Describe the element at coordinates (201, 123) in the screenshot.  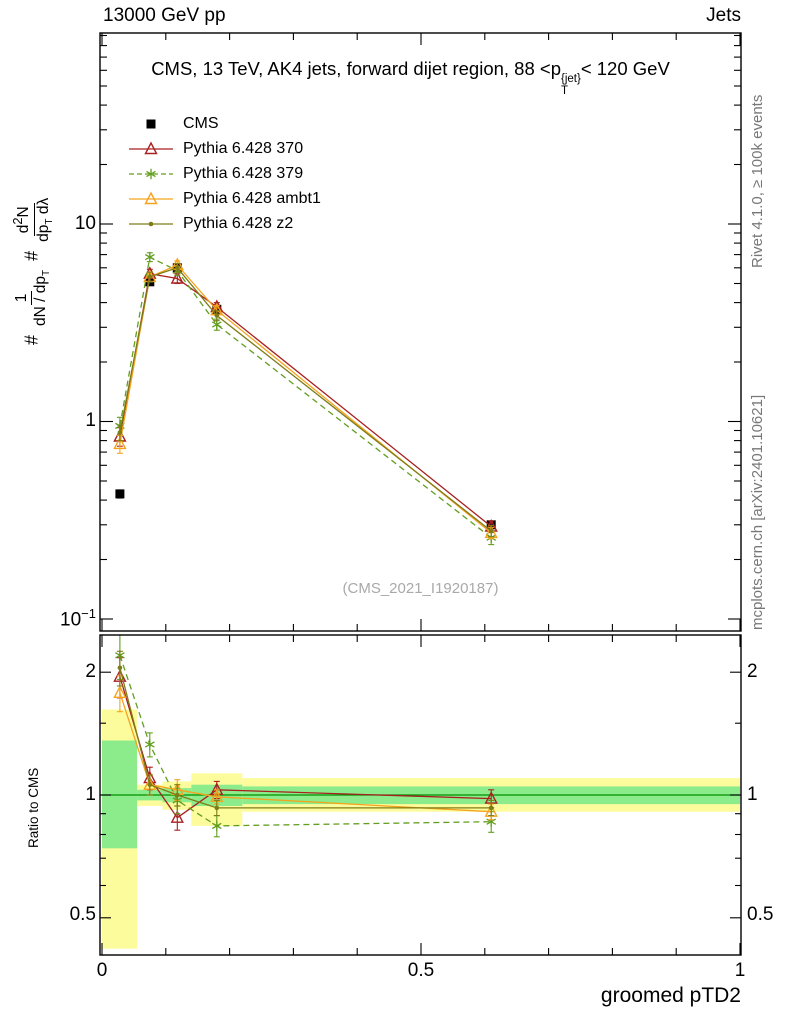
I see `legend-label: CMS` at that location.